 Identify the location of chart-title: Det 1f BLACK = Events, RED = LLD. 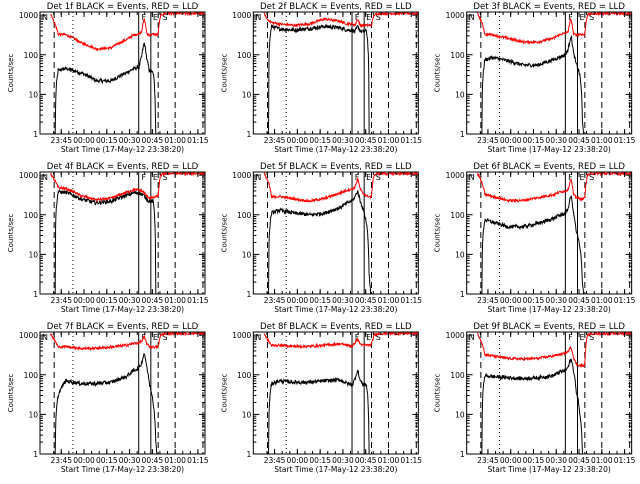
(123, 7).